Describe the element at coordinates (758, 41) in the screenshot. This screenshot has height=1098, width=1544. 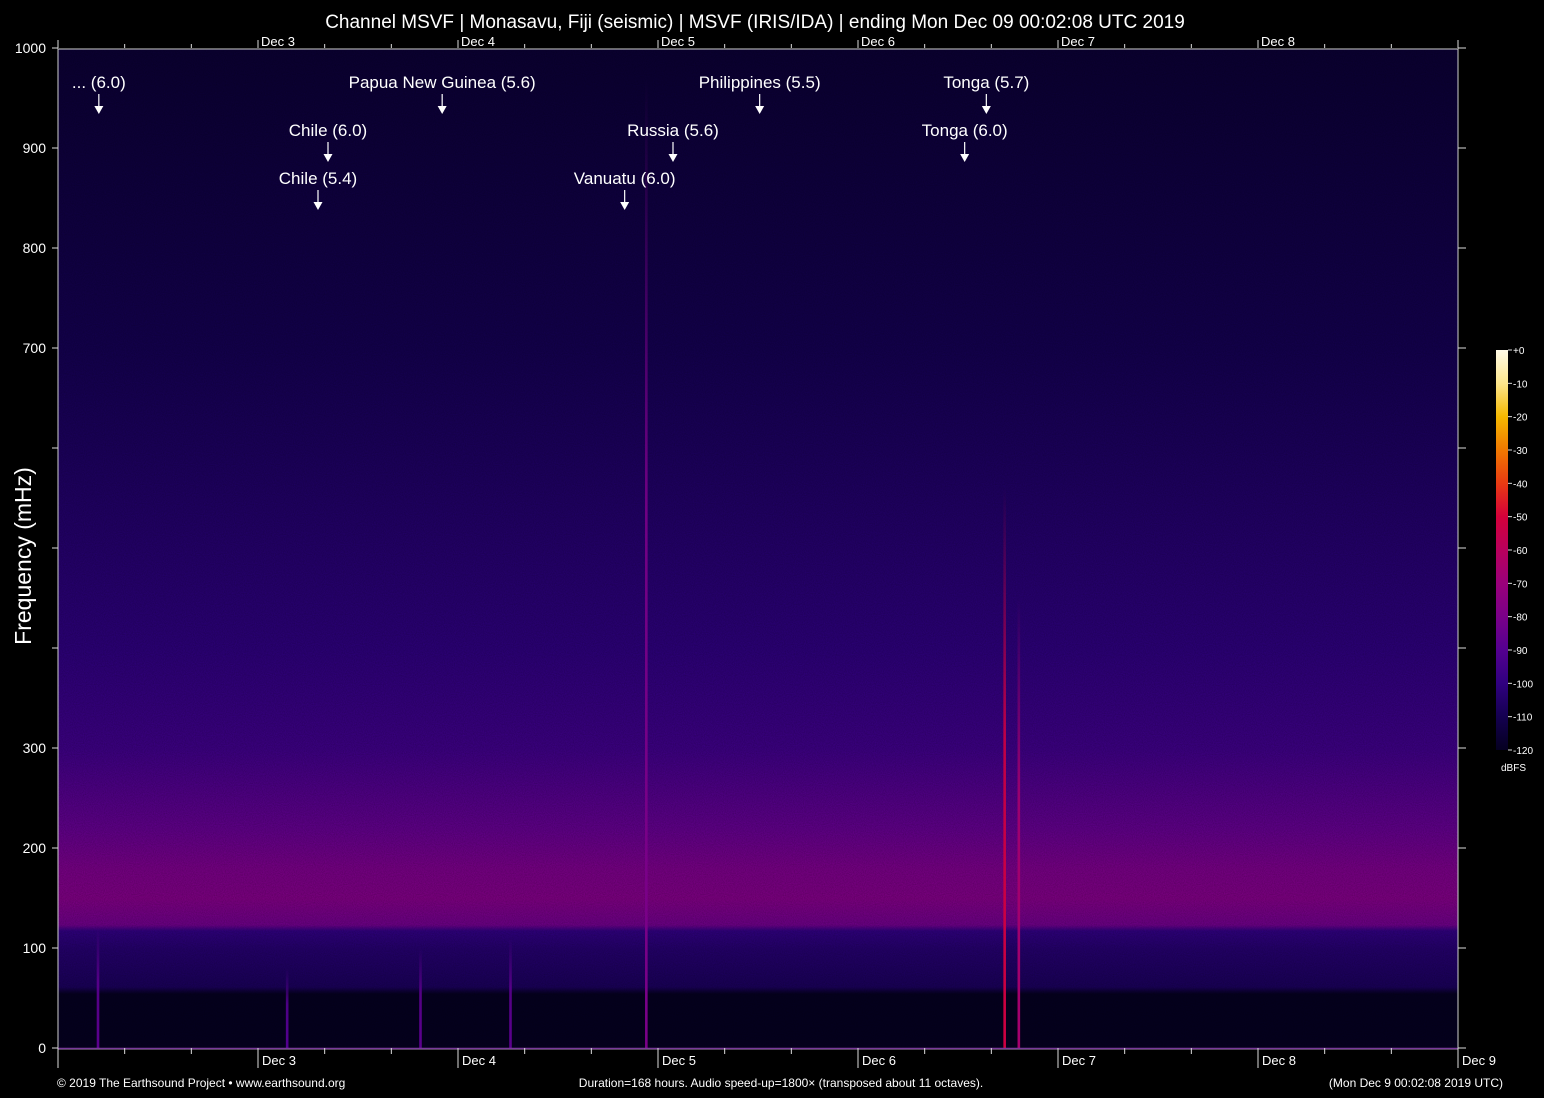
I see `x-axis-top: Dec 3 Dec 4 Dec 5 Dec 6 Dec 7 Dec 8` at that location.